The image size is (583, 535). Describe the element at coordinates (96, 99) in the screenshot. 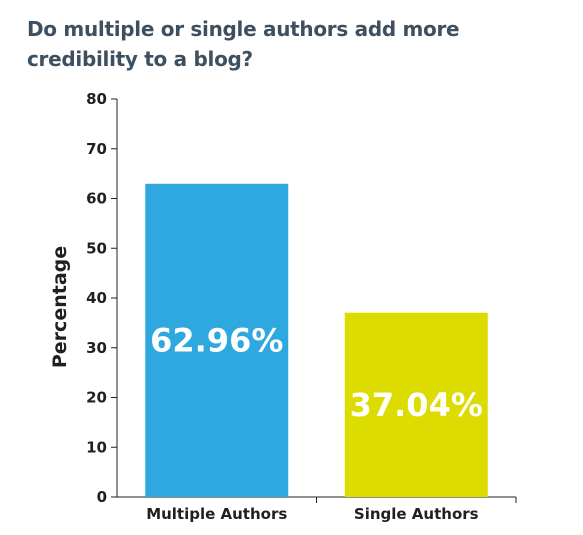

I see `y-tick-label: 80` at that location.